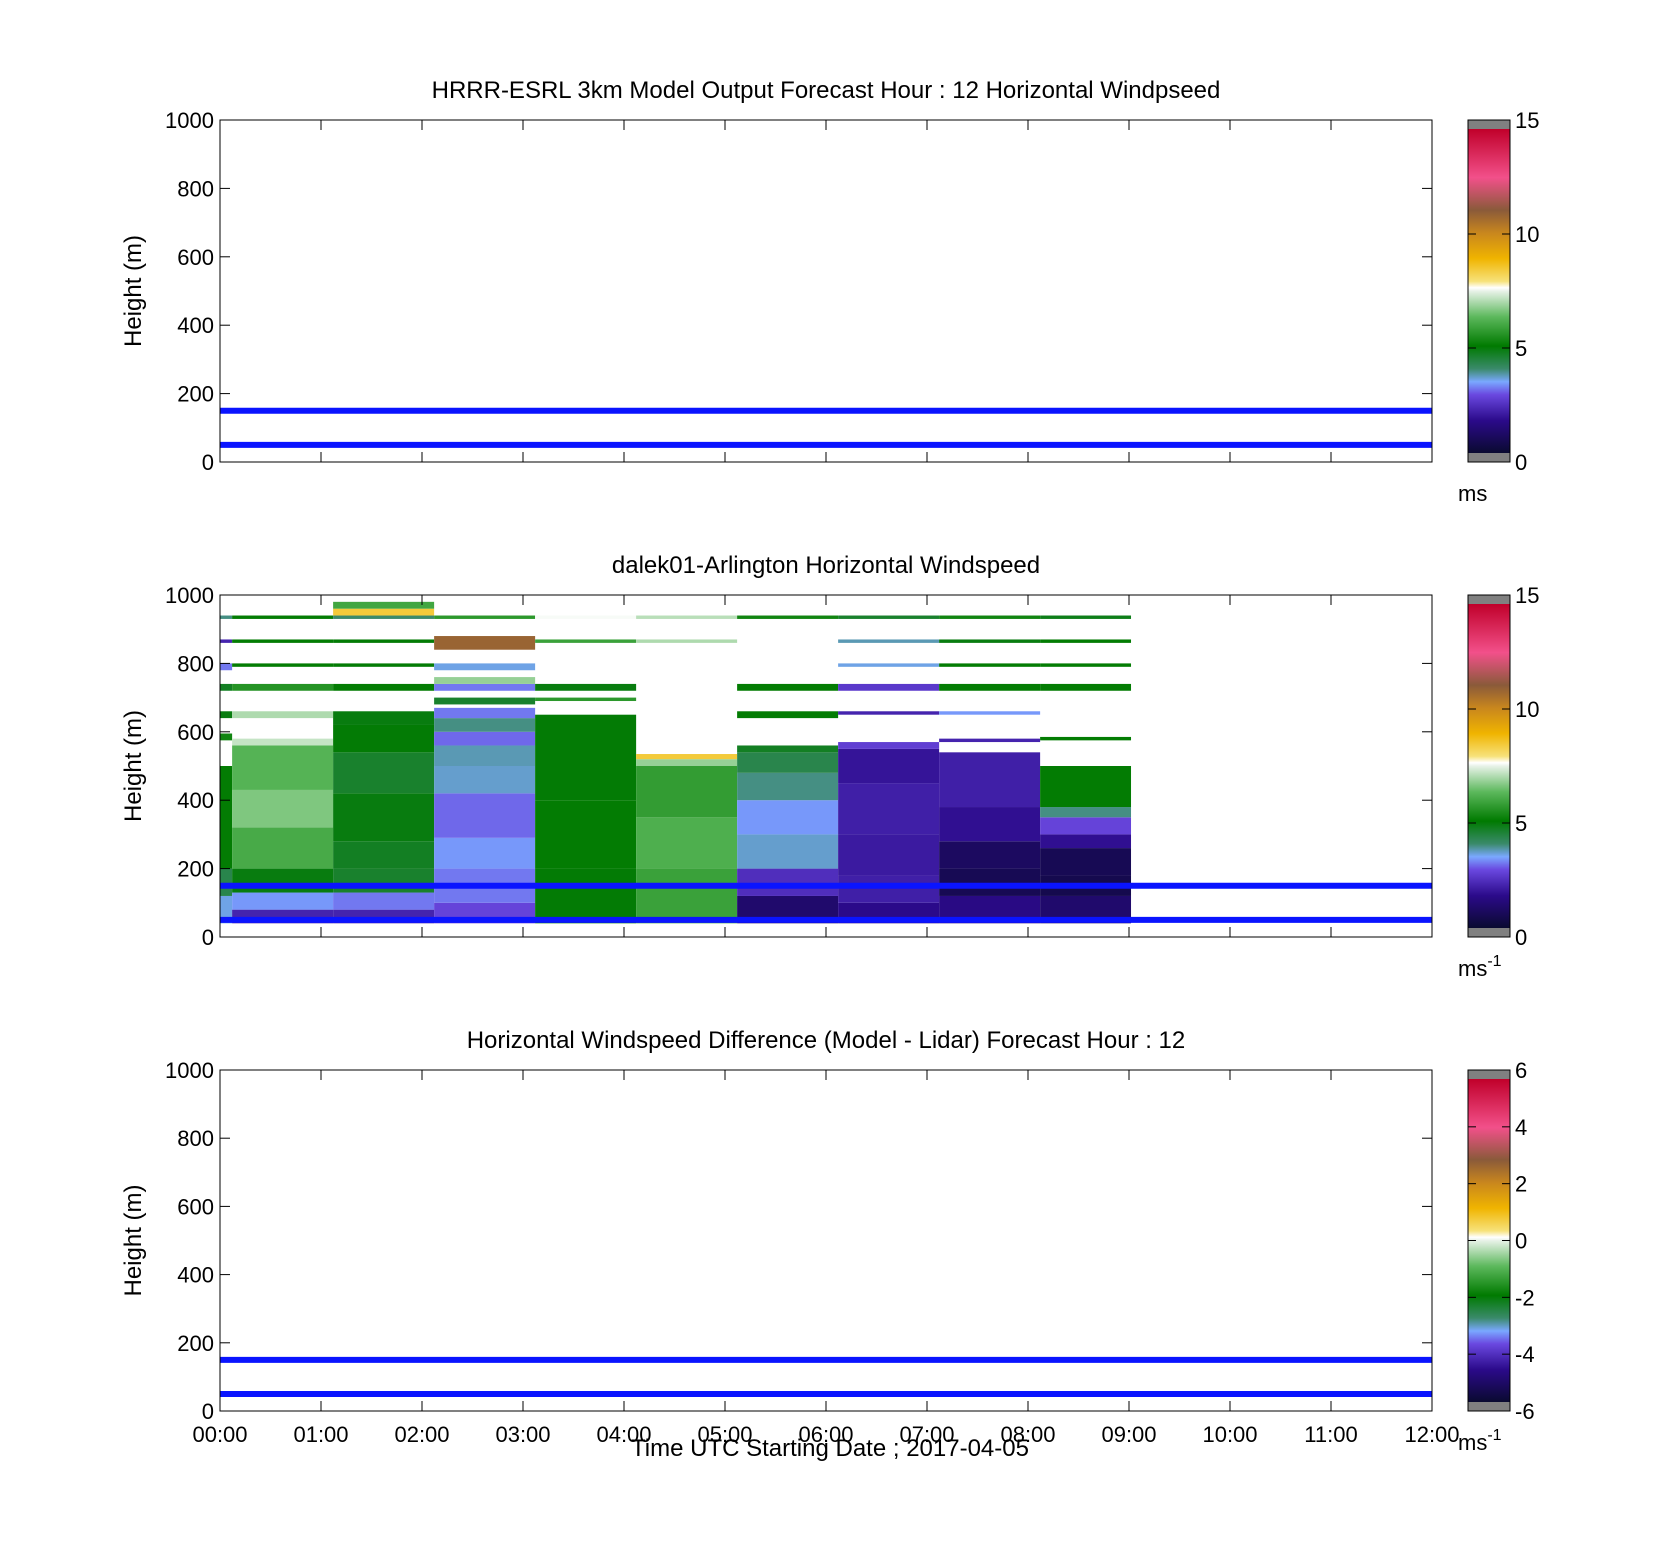  Describe the element at coordinates (421, 1434) in the screenshot. I see `x-tick-label: 02:00` at that location.